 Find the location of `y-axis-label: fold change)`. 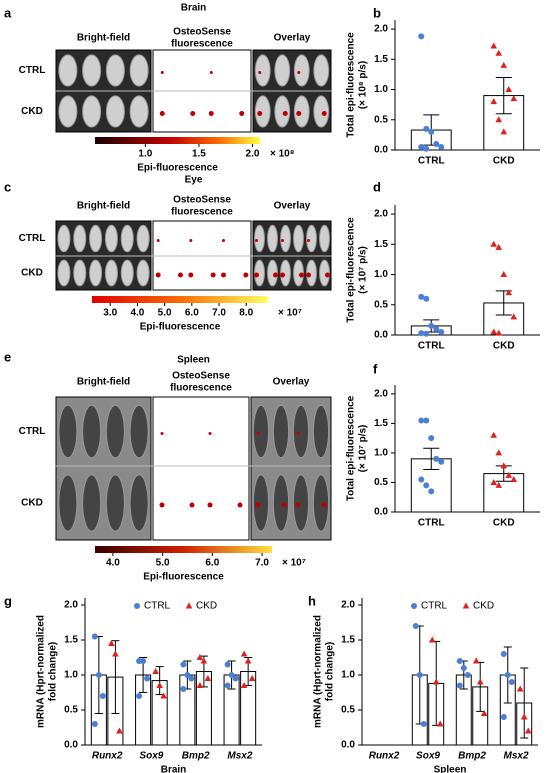

y-axis-label: fold change) is located at coordinates (330, 671).